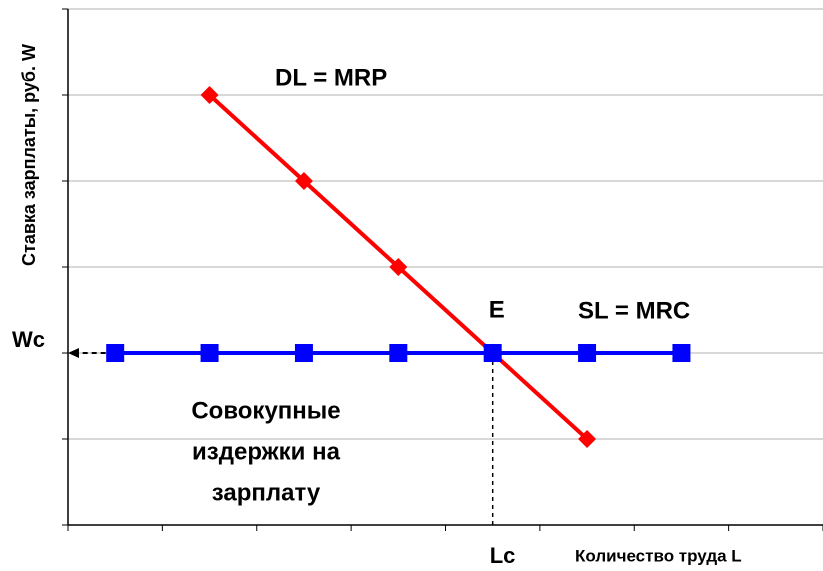 The image size is (823, 571). What do you see at coordinates (265, 410) in the screenshot?
I see `area-label: Совокупные` at bounding box center [265, 410].